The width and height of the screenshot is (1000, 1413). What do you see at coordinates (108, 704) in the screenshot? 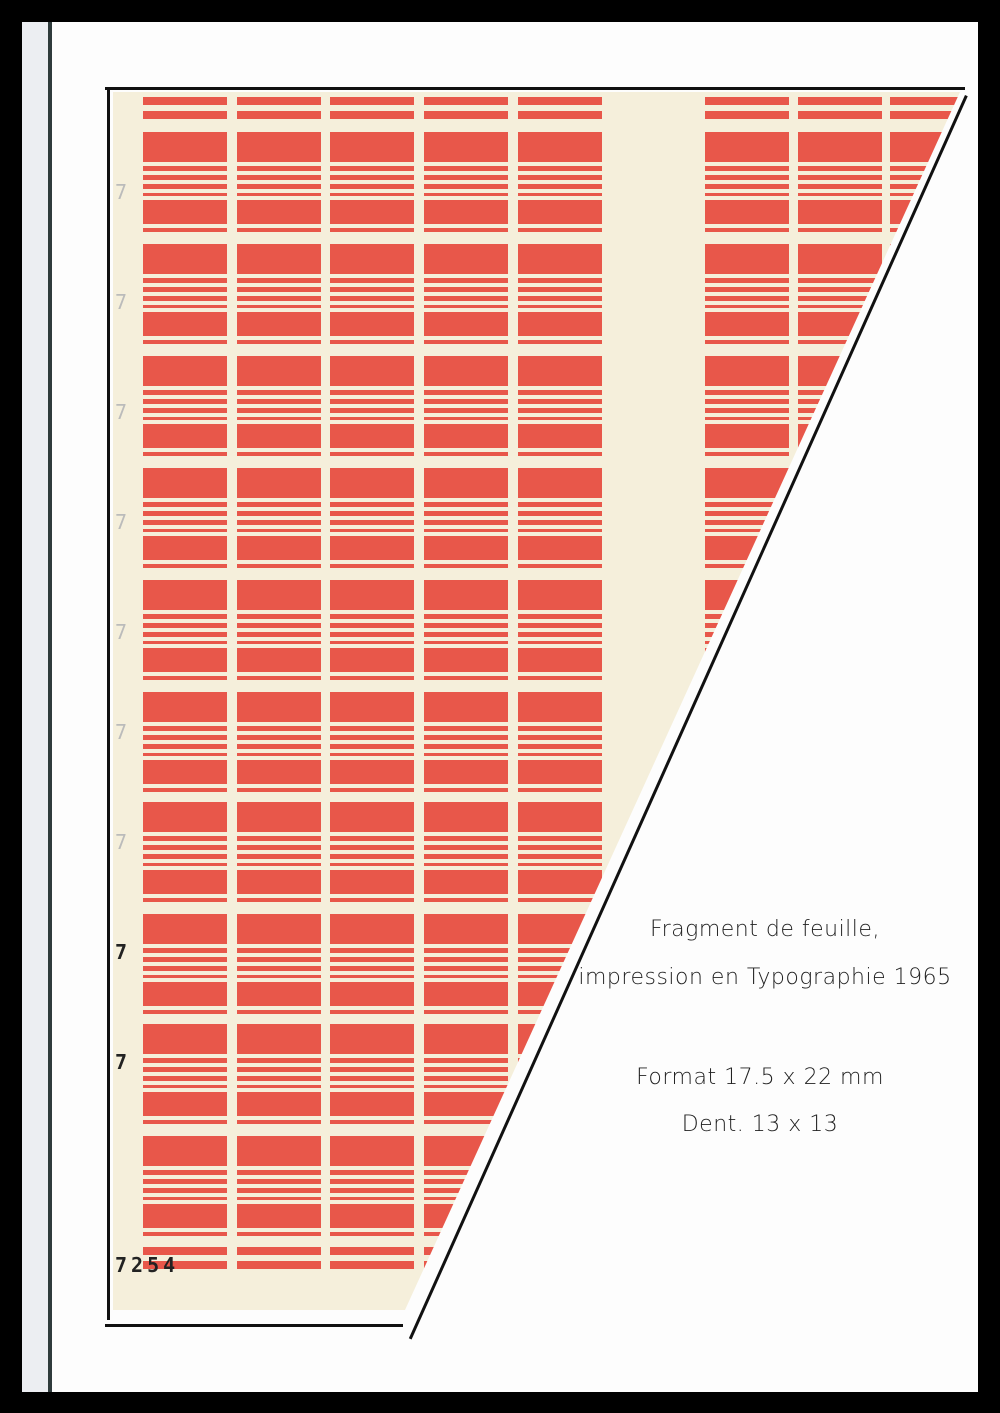
I see `frame-line-left` at bounding box center [108, 704].